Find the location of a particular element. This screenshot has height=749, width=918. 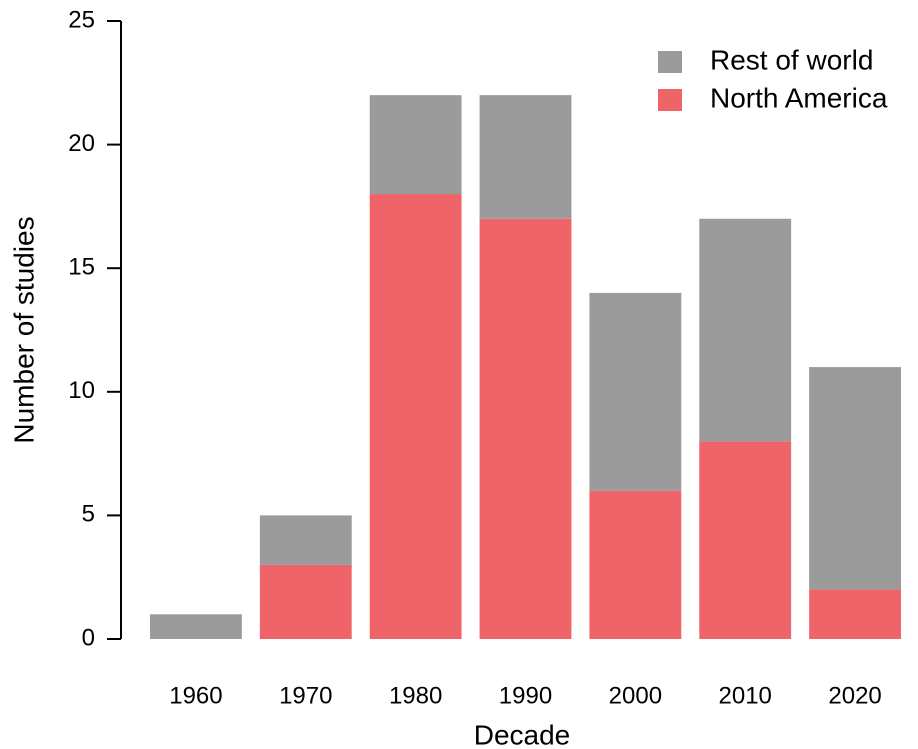

x-tick-label: 1960 is located at coordinates (195, 695).